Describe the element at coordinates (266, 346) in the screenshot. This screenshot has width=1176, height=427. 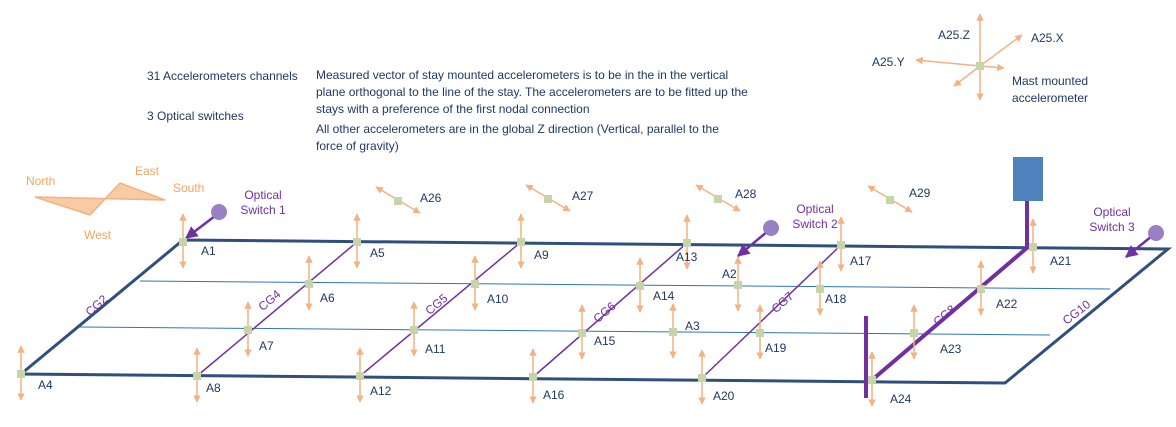
I see `sensor-label: A7` at that location.